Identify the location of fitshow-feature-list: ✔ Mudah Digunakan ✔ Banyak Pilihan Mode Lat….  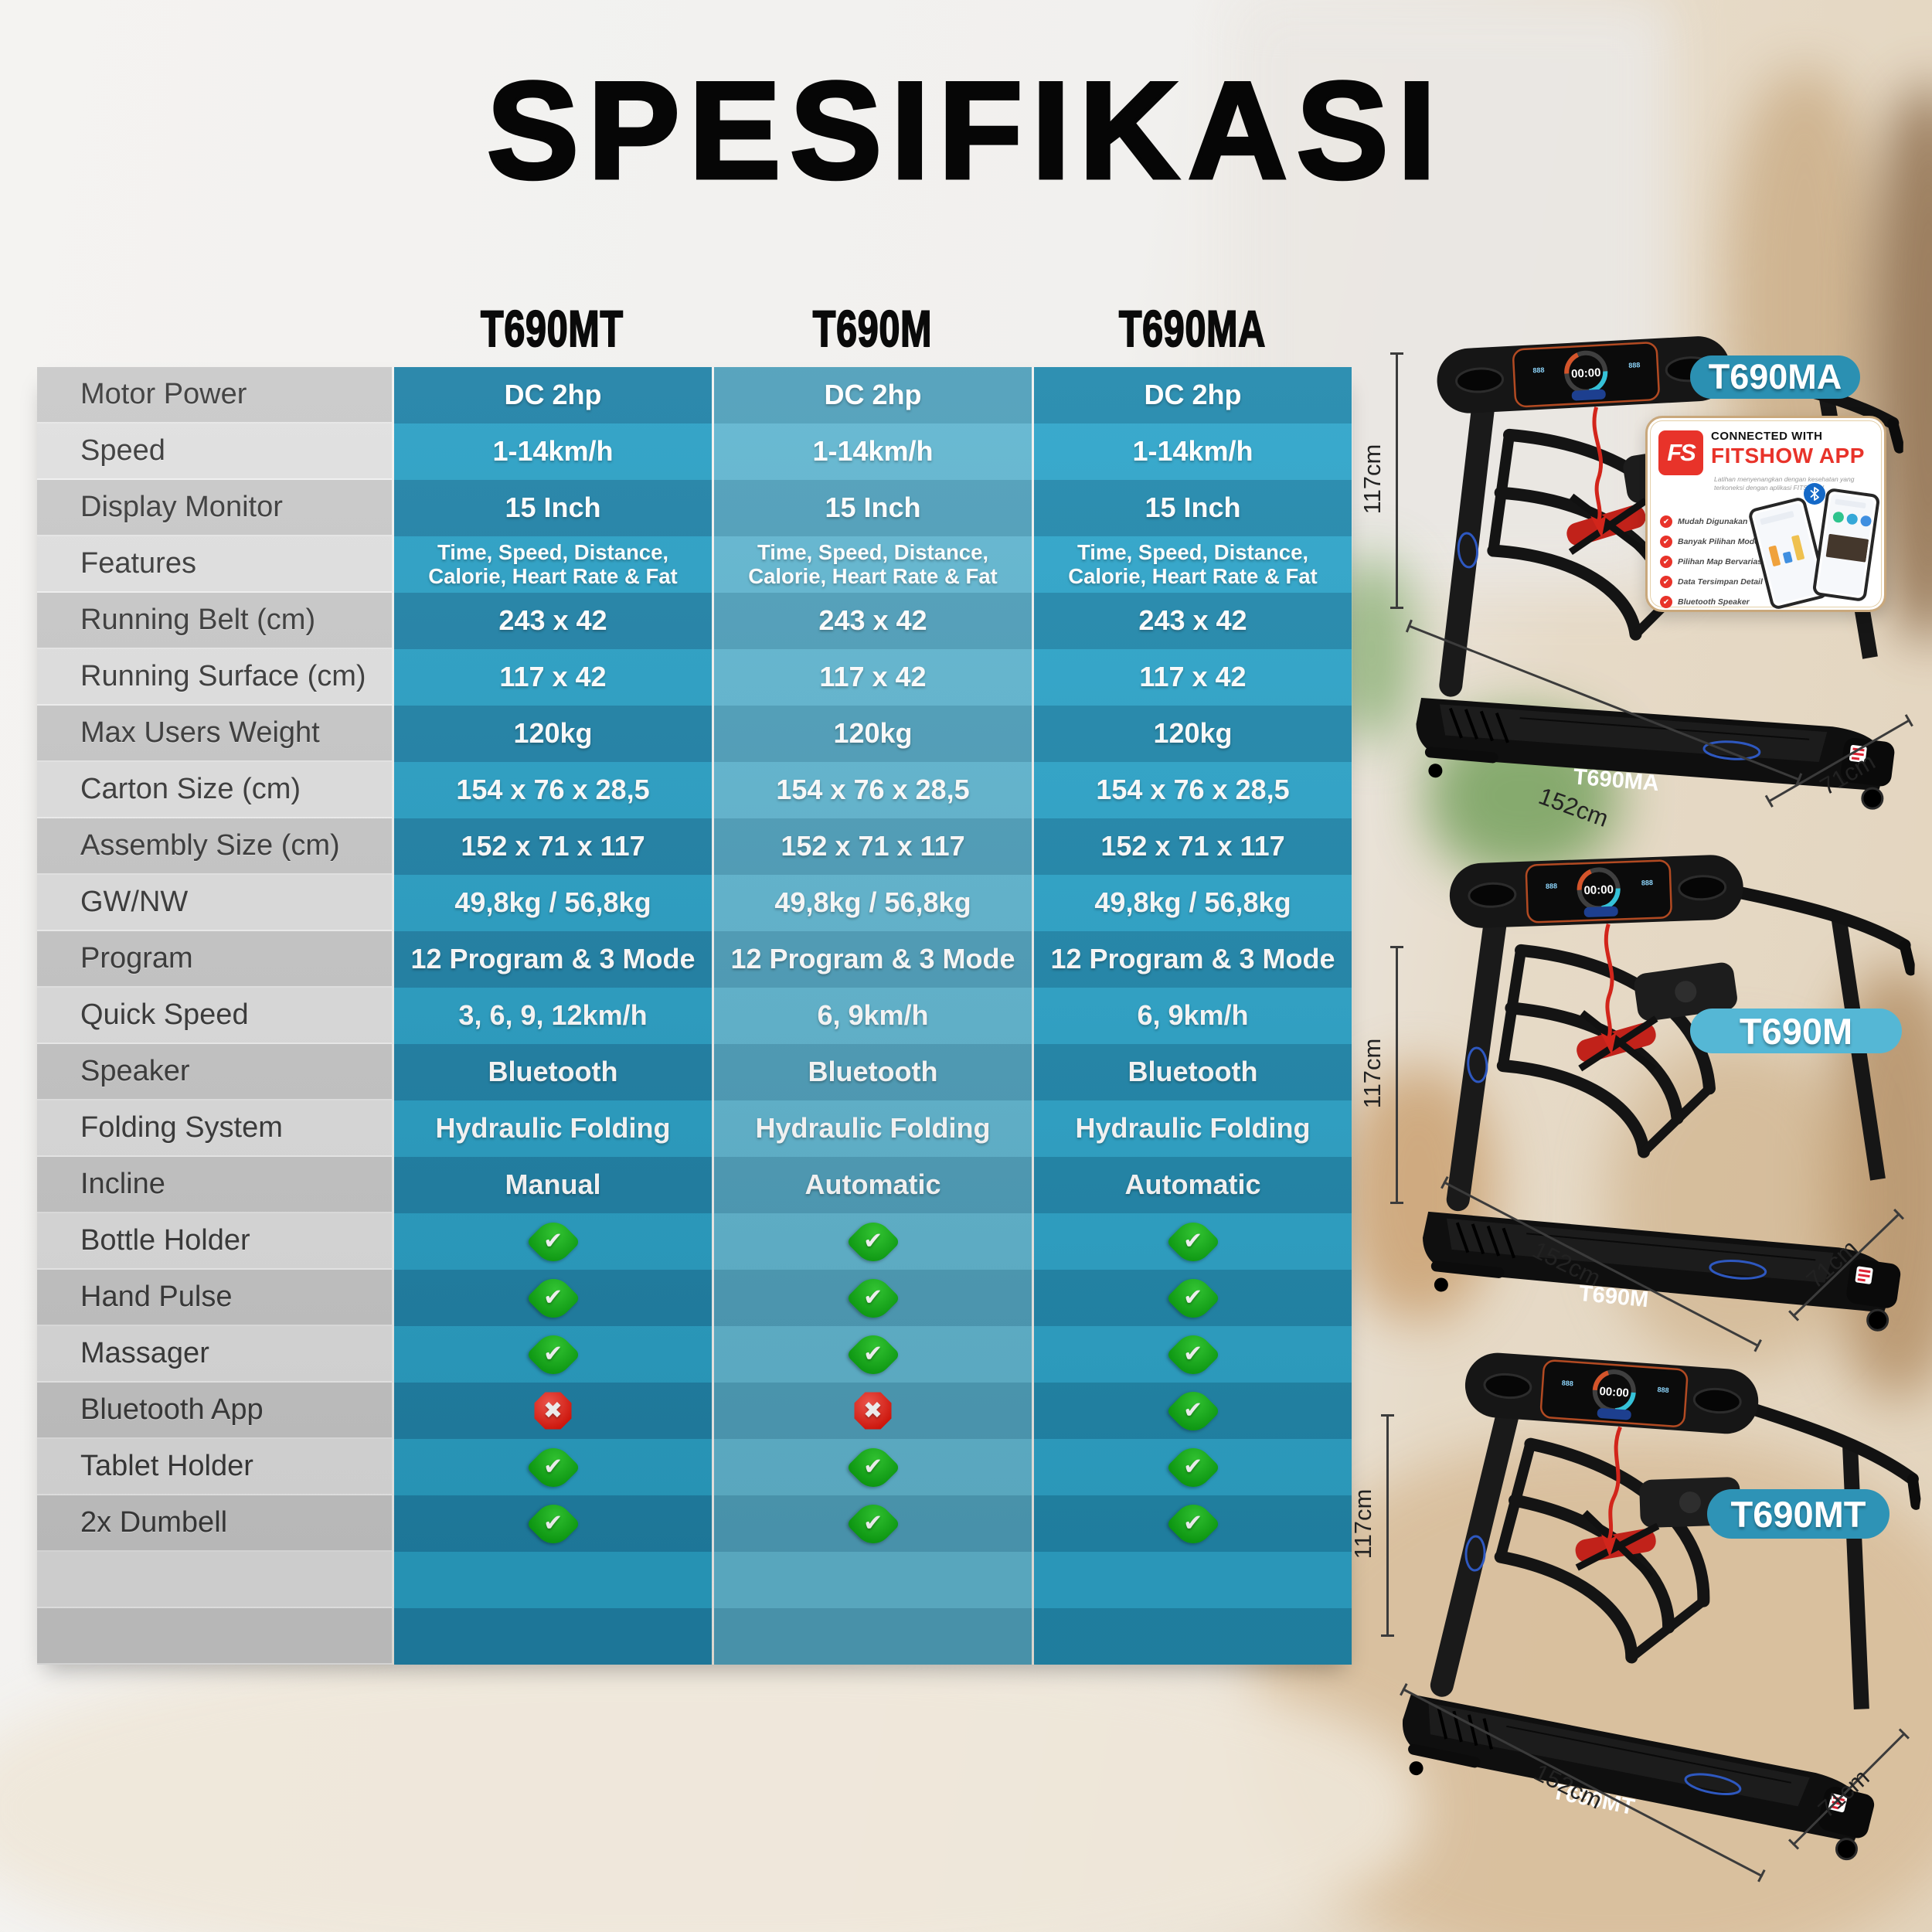
(1725, 561).